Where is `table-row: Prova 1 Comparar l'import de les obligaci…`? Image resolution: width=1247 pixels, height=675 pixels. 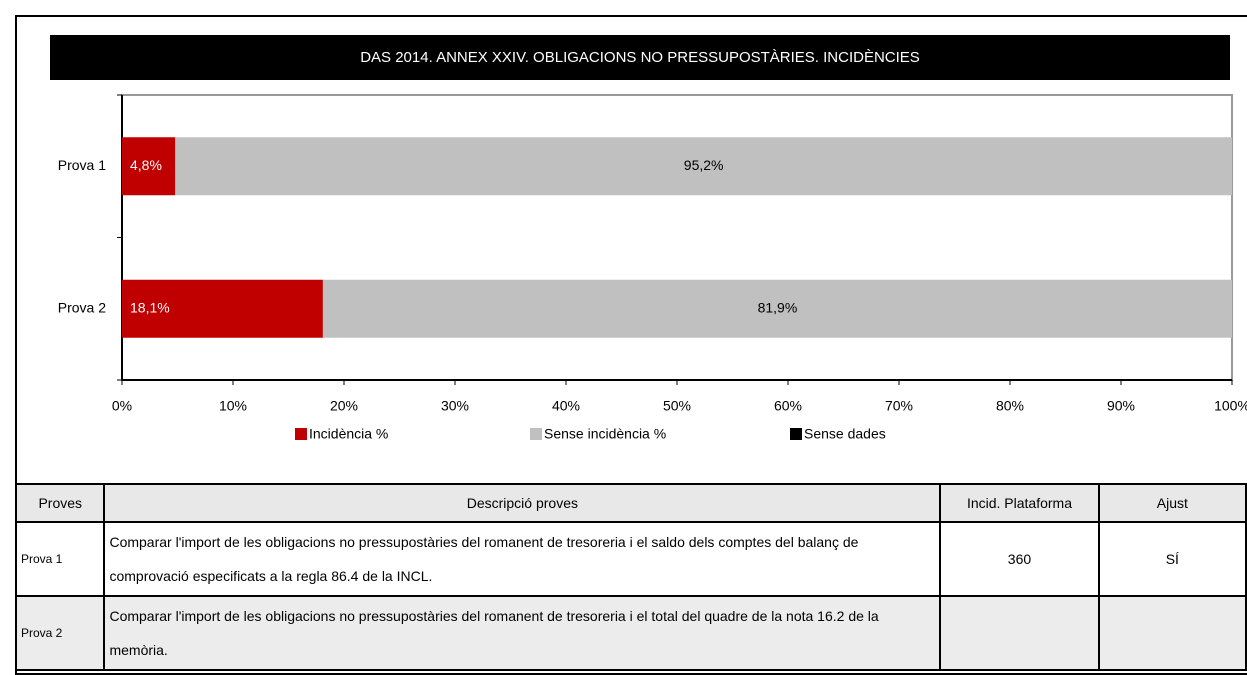
table-row: Prova 1 Comparar l'import de les obligaci… is located at coordinates (630, 559).